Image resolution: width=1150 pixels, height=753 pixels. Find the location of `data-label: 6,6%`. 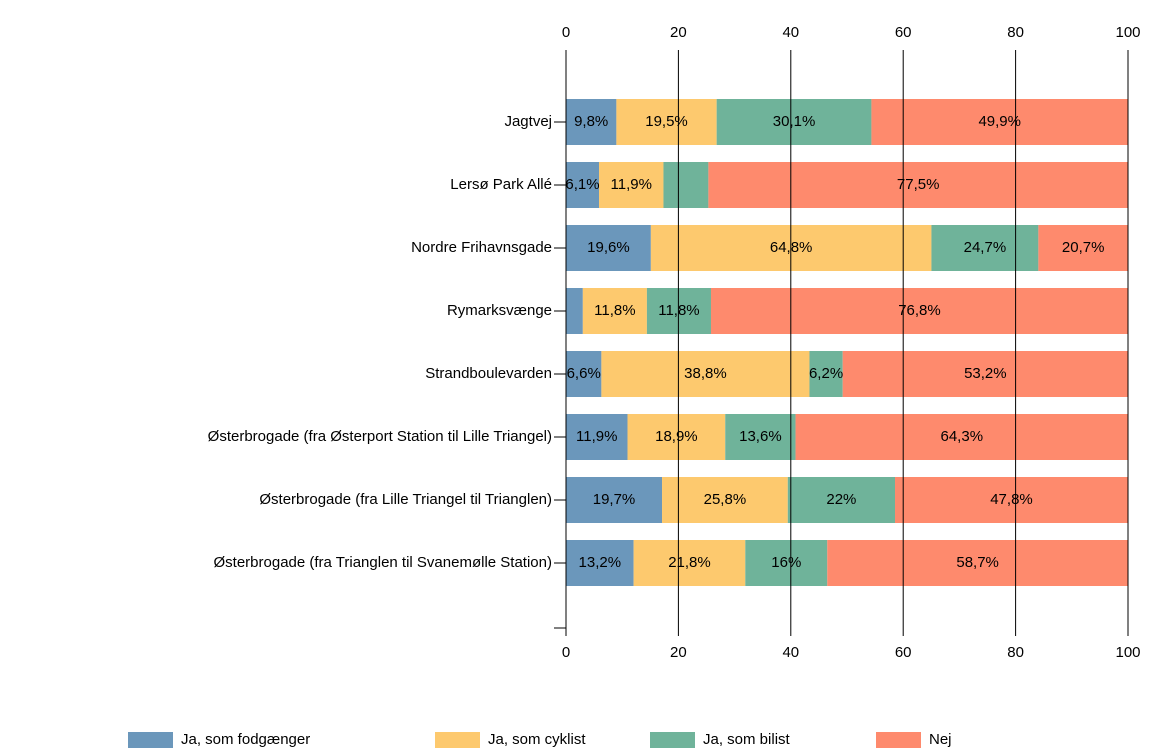

data-label: 6,6% is located at coordinates (584, 373).